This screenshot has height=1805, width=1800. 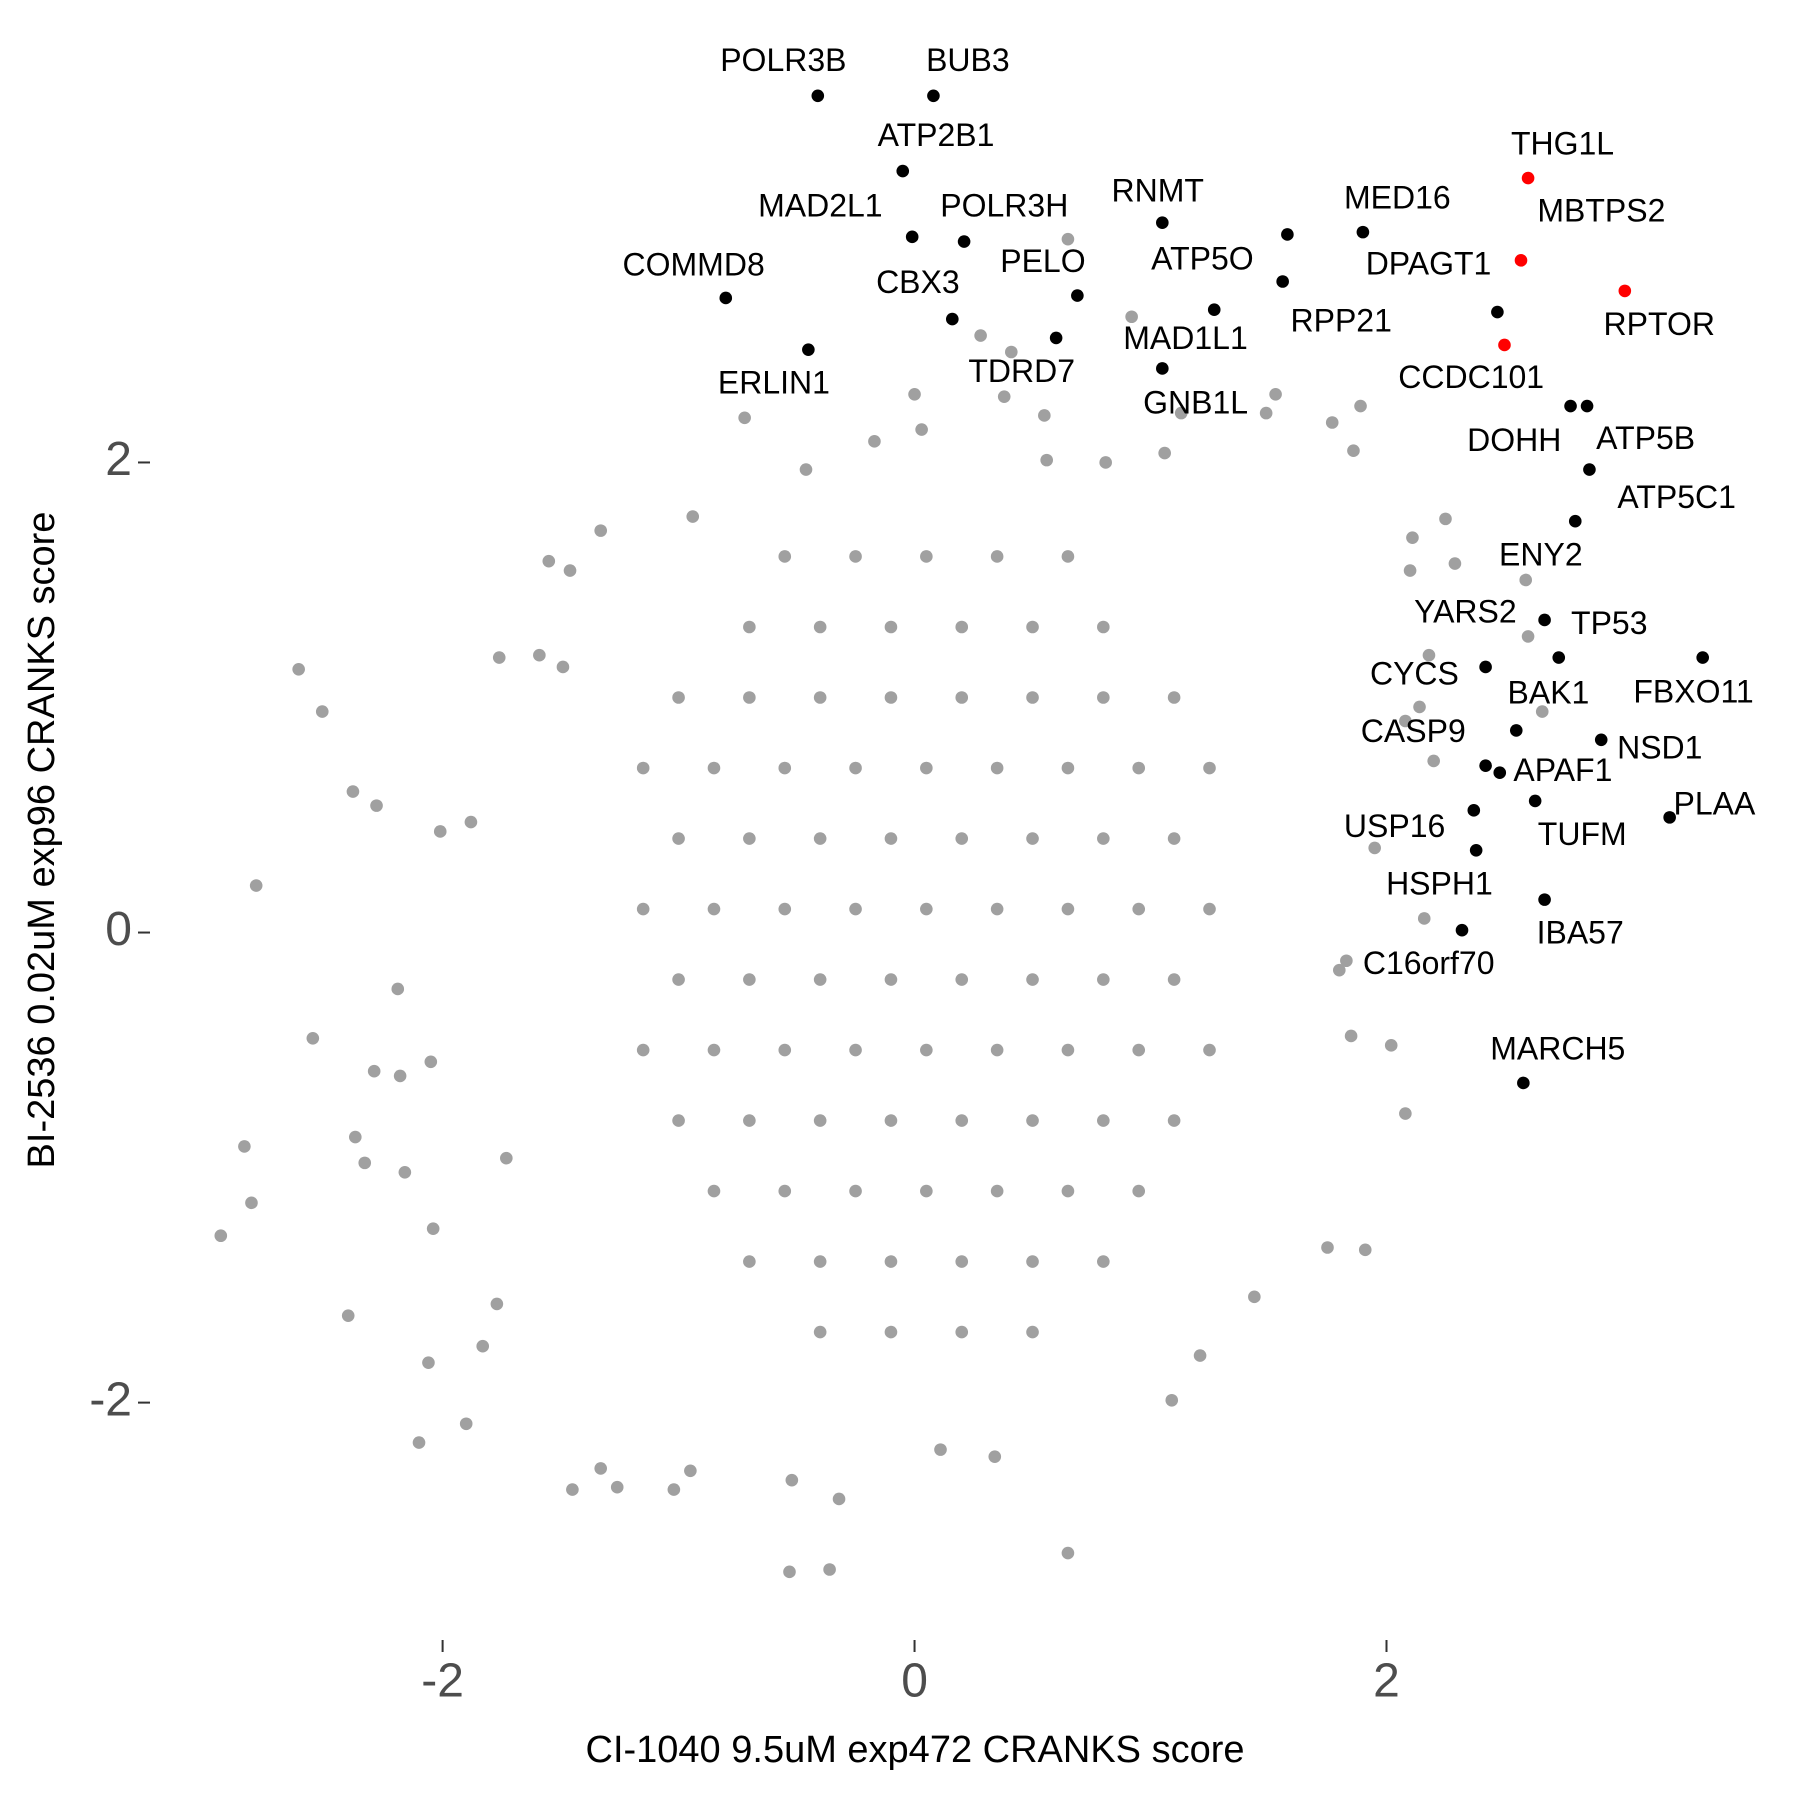 What do you see at coordinates (915, 1750) in the screenshot?
I see `x-axis-title: CI-1040 9.5uM exp472 CRANKS score` at bounding box center [915, 1750].